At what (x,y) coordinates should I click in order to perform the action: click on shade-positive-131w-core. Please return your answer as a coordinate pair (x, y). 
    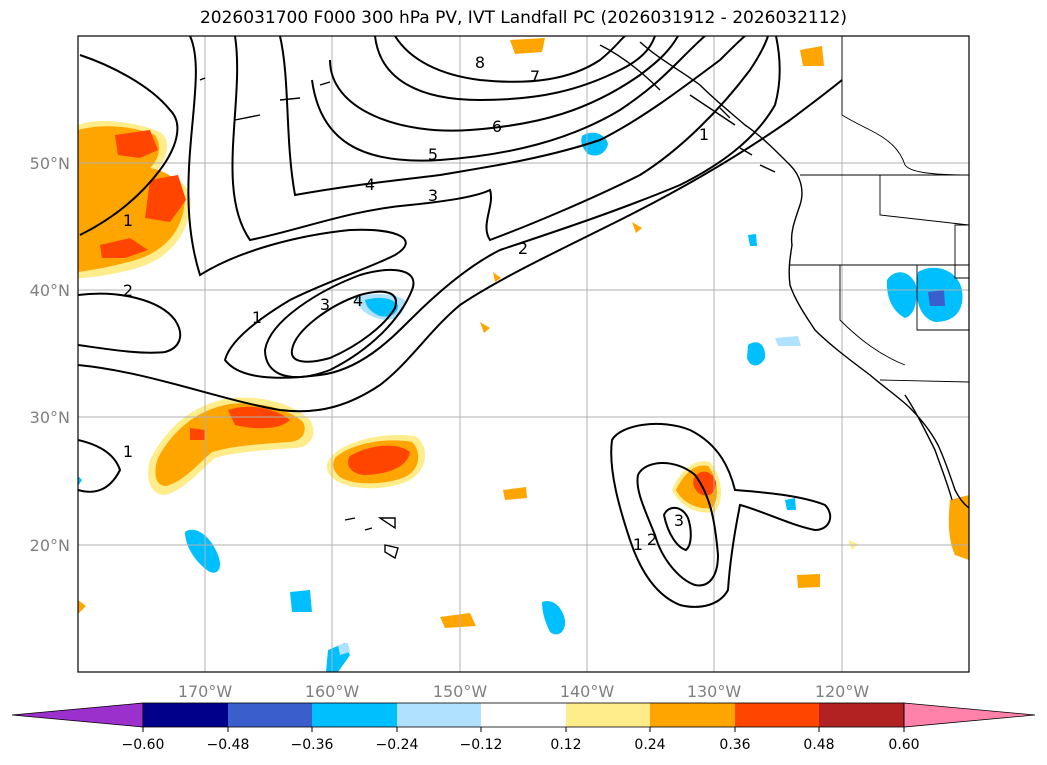
    Looking at the image, I should click on (704, 483).